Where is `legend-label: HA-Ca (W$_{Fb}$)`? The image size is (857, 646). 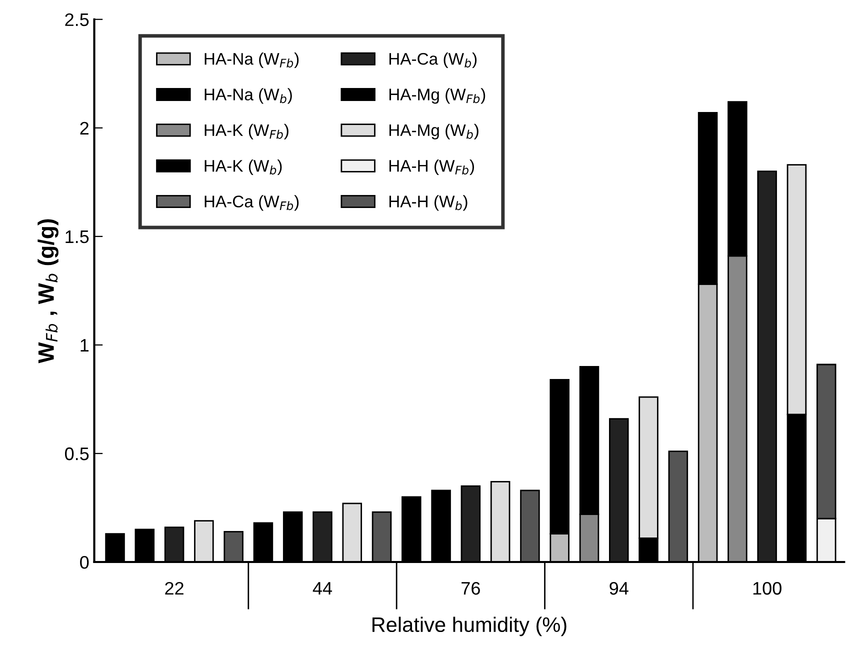
legend-label: HA-Ca (W$_{Fb}$) is located at coordinates (251, 203).